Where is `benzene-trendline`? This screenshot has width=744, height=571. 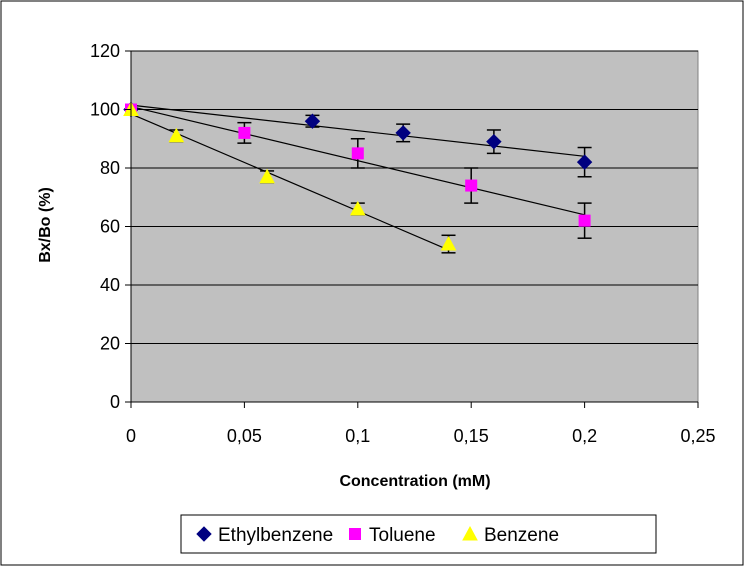
benzene-trendline is located at coordinates (289, 182).